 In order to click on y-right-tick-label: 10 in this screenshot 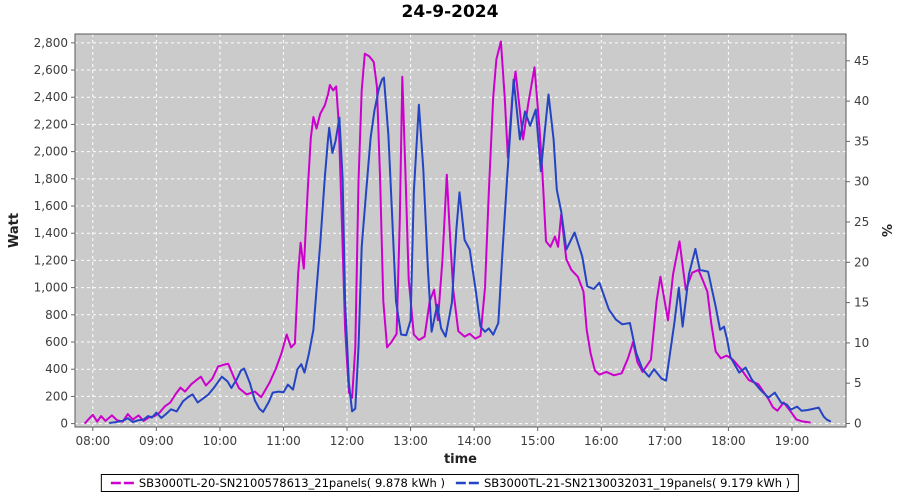, I will do `click(861, 343)`.